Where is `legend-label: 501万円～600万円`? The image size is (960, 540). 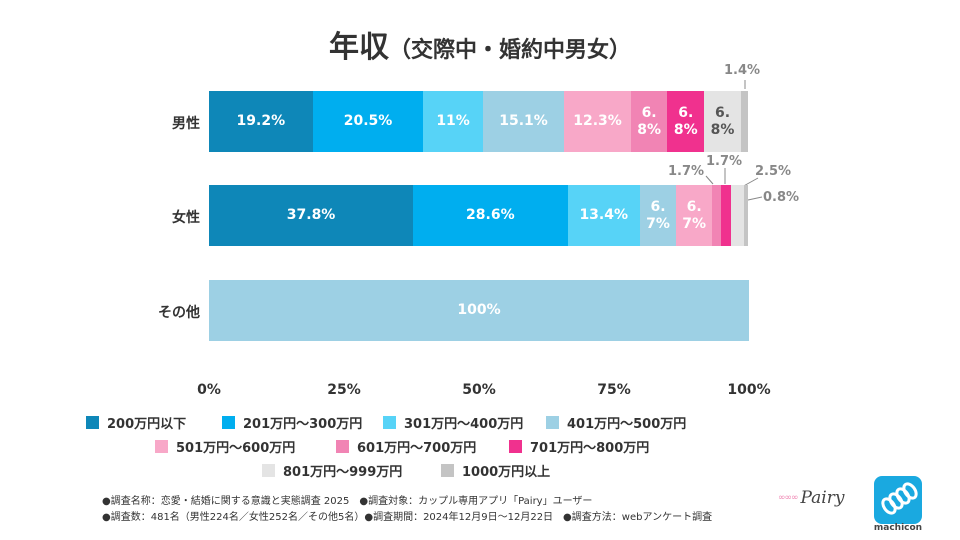
legend-label: 501万円～600万円 is located at coordinates (236, 448).